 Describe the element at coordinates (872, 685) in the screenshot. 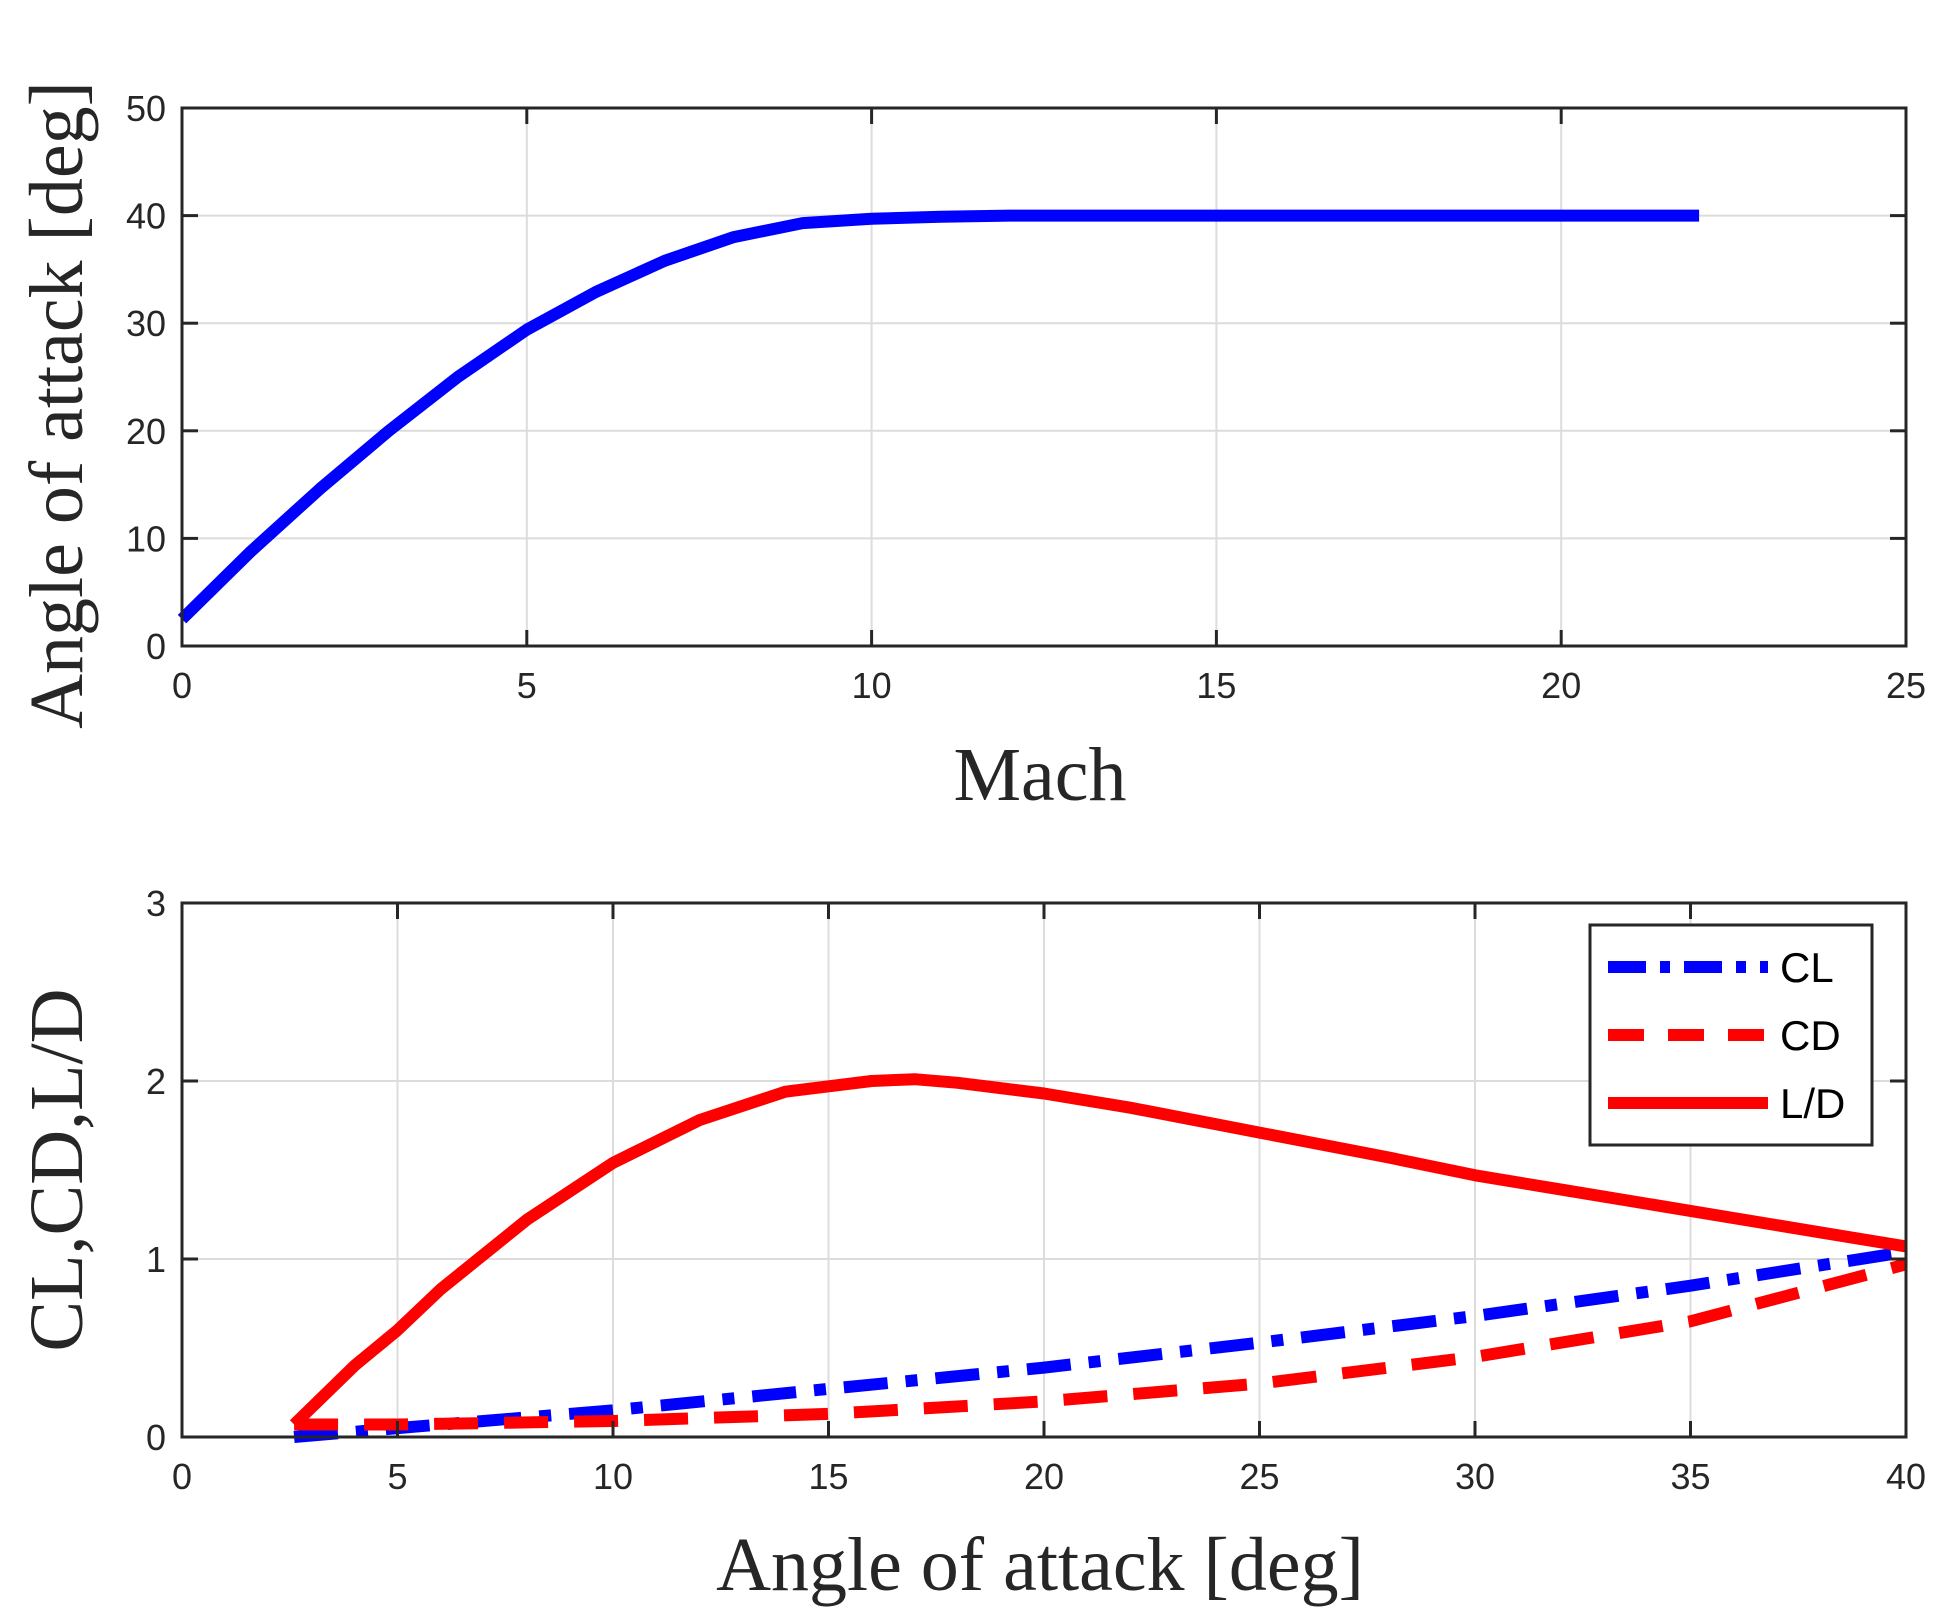

I see `chart-top-xtick-label: 10` at that location.